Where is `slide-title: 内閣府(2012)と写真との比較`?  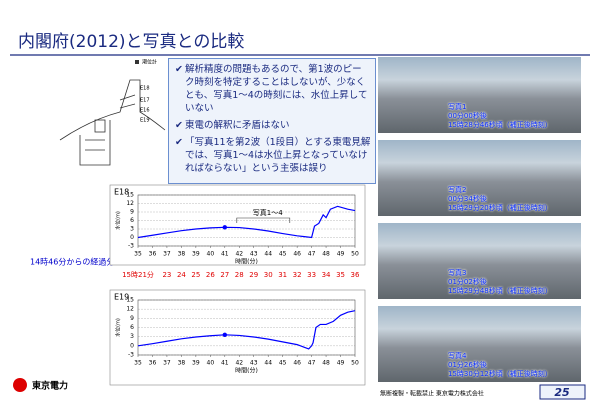 slide-title: 内閣府(2012)と写真との比較 is located at coordinates (131, 42).